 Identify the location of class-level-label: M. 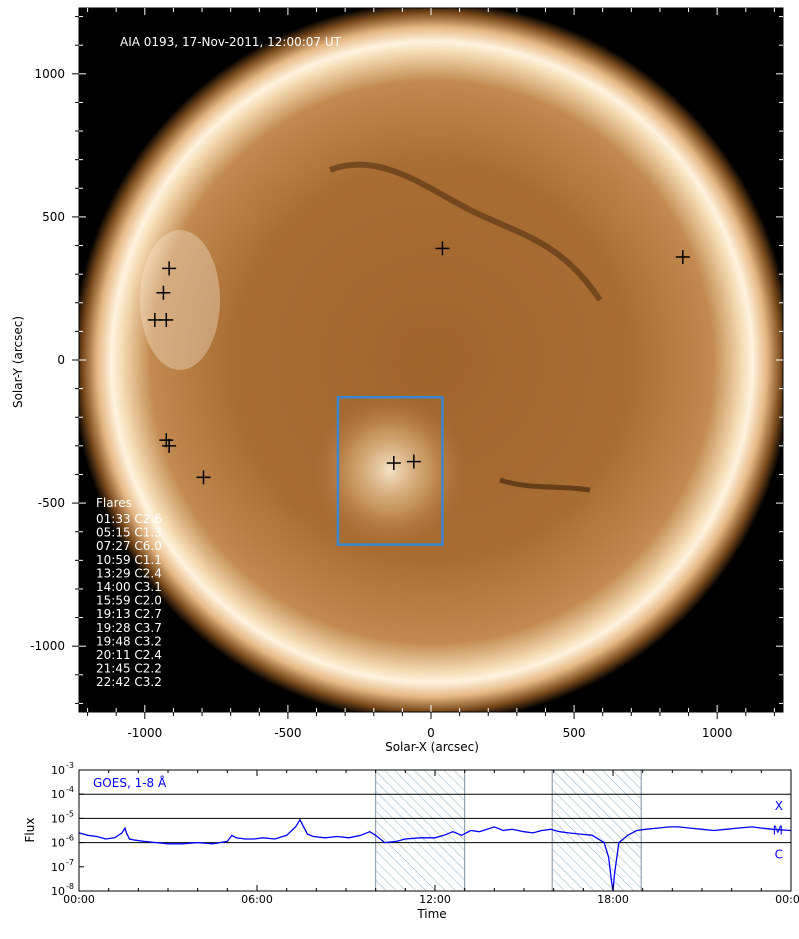
(778, 830).